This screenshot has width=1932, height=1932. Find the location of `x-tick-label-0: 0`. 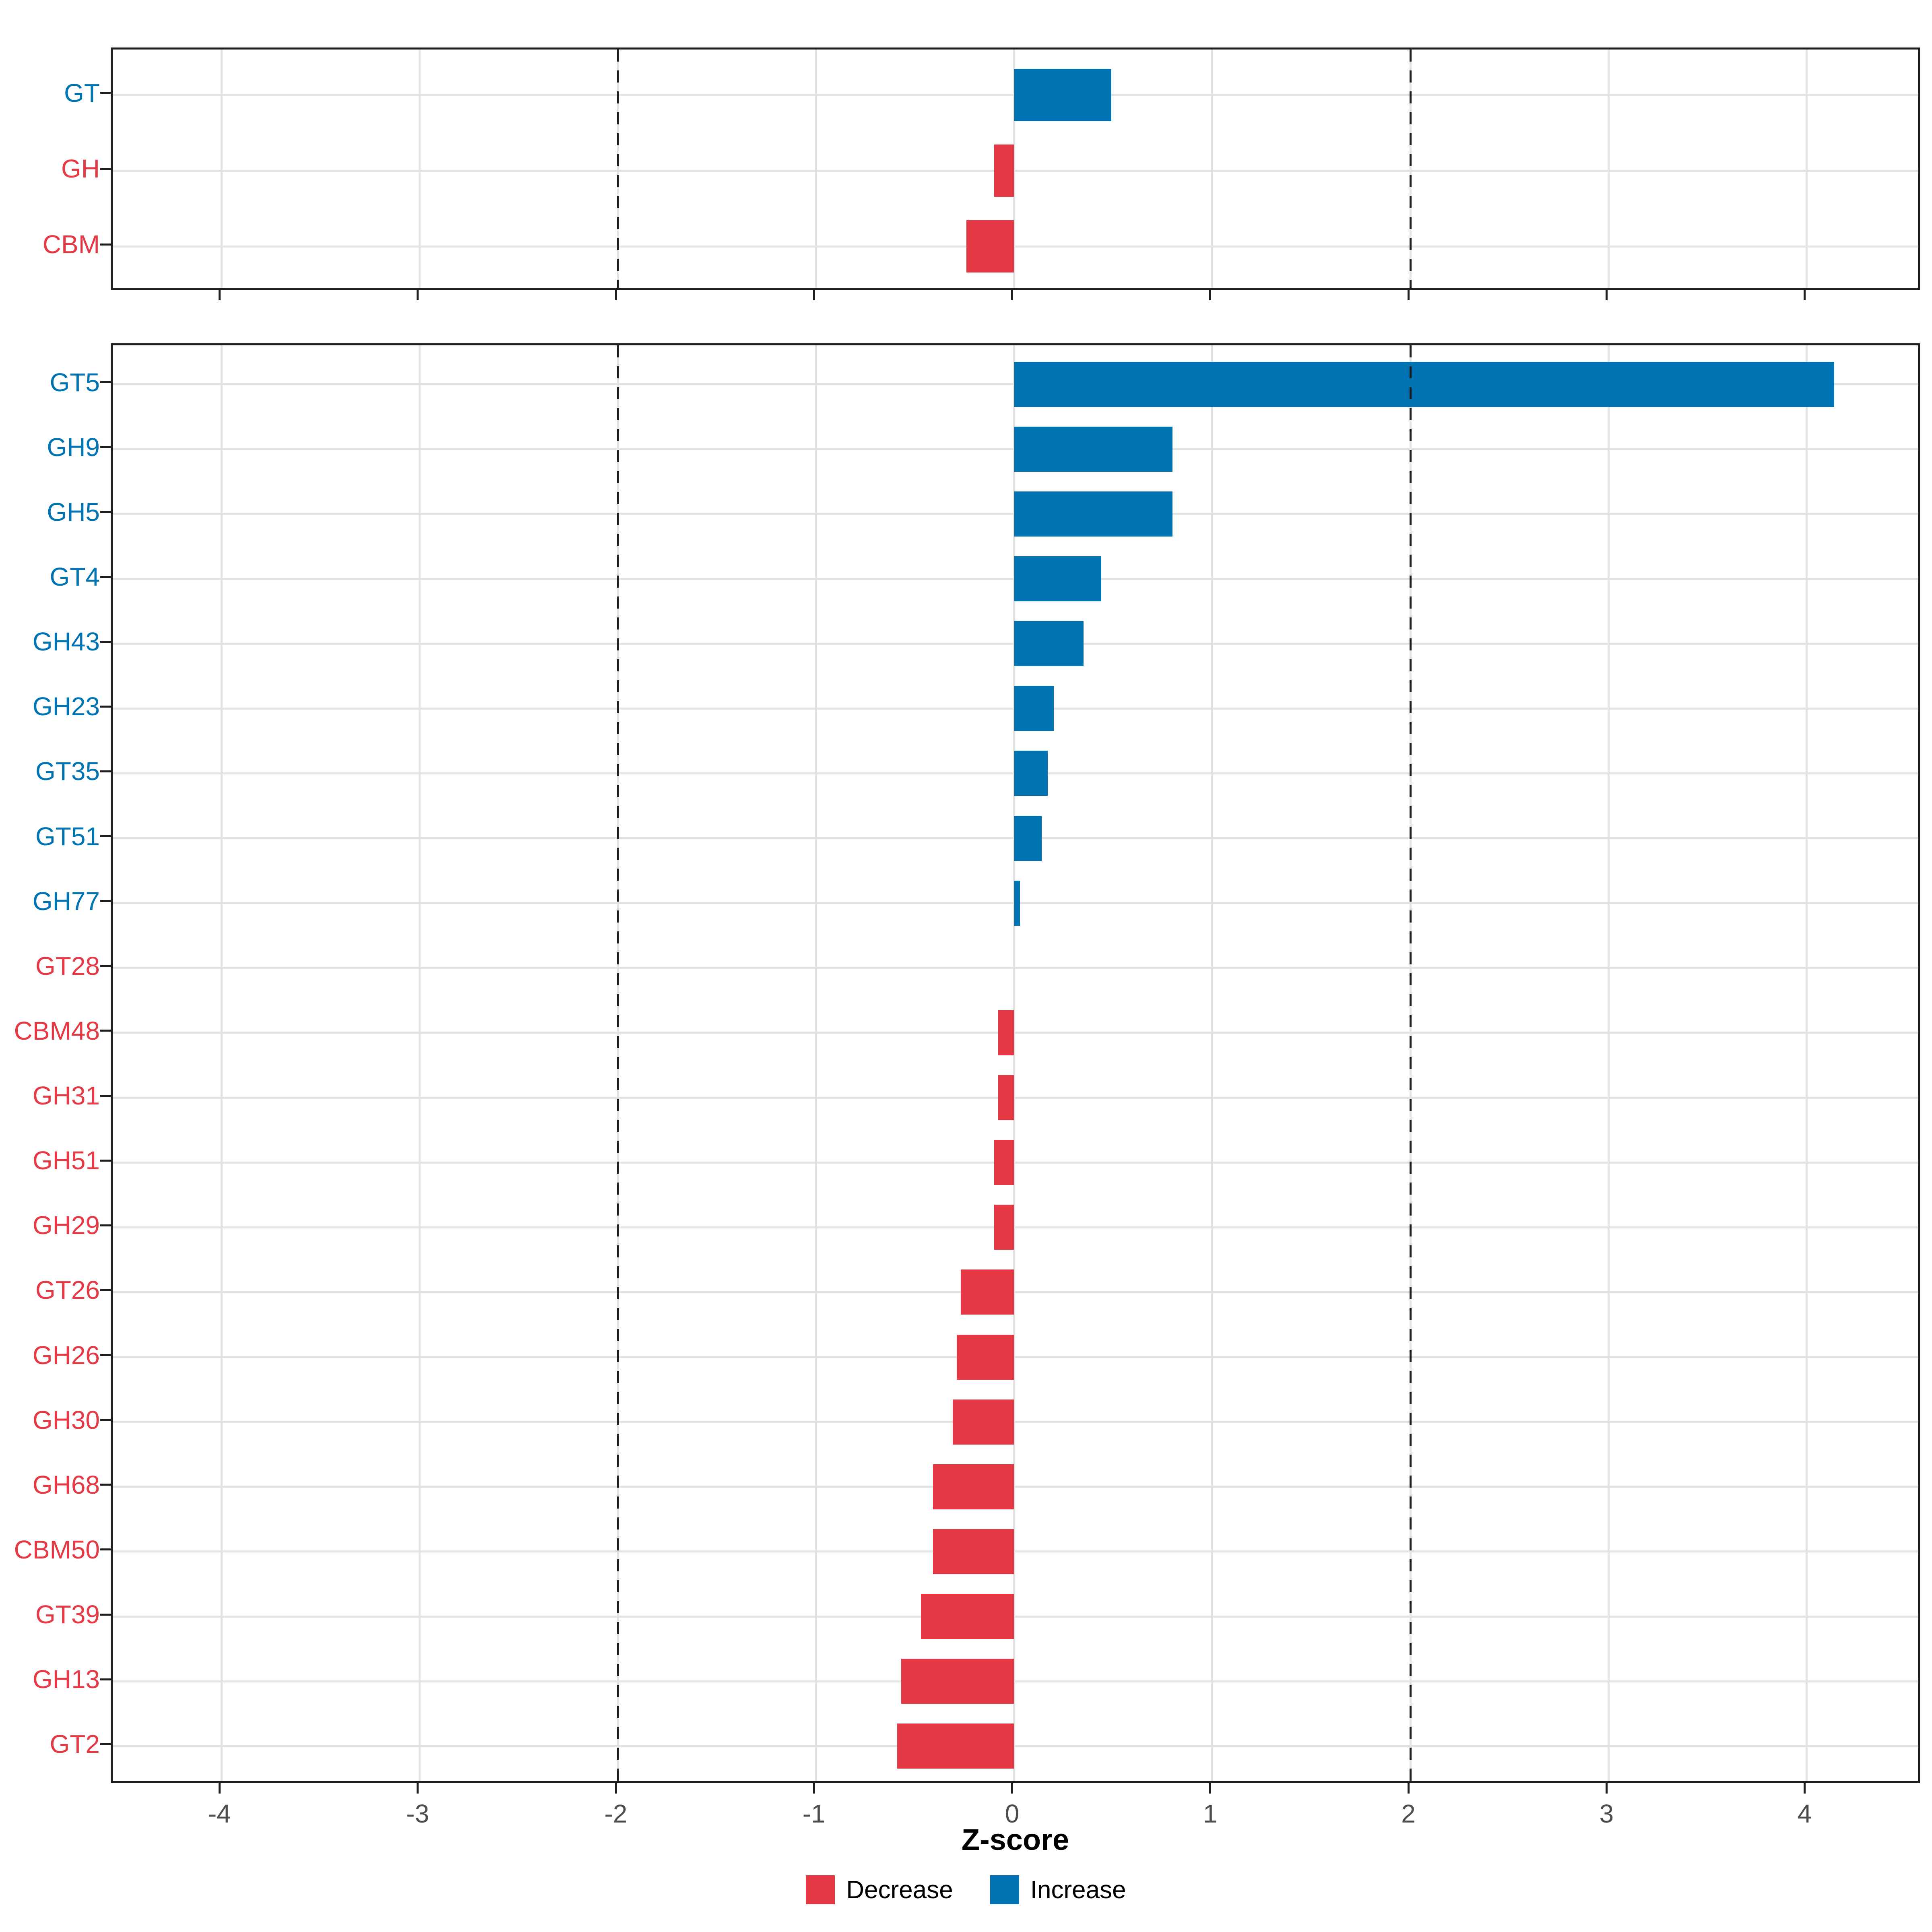

x-tick-label-0: 0 is located at coordinates (1012, 1813).